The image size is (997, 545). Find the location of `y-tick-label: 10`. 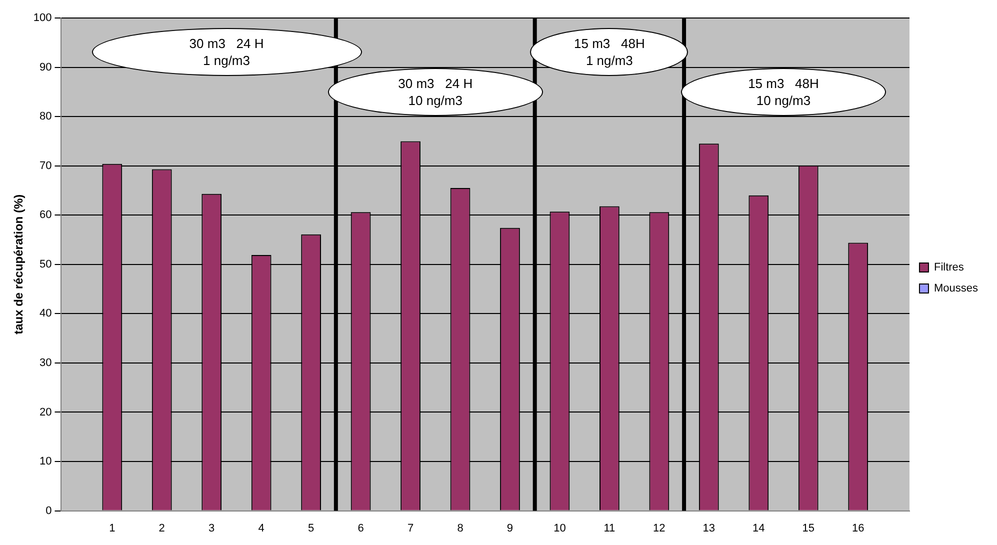

y-tick-label: 10 is located at coordinates (46, 462).